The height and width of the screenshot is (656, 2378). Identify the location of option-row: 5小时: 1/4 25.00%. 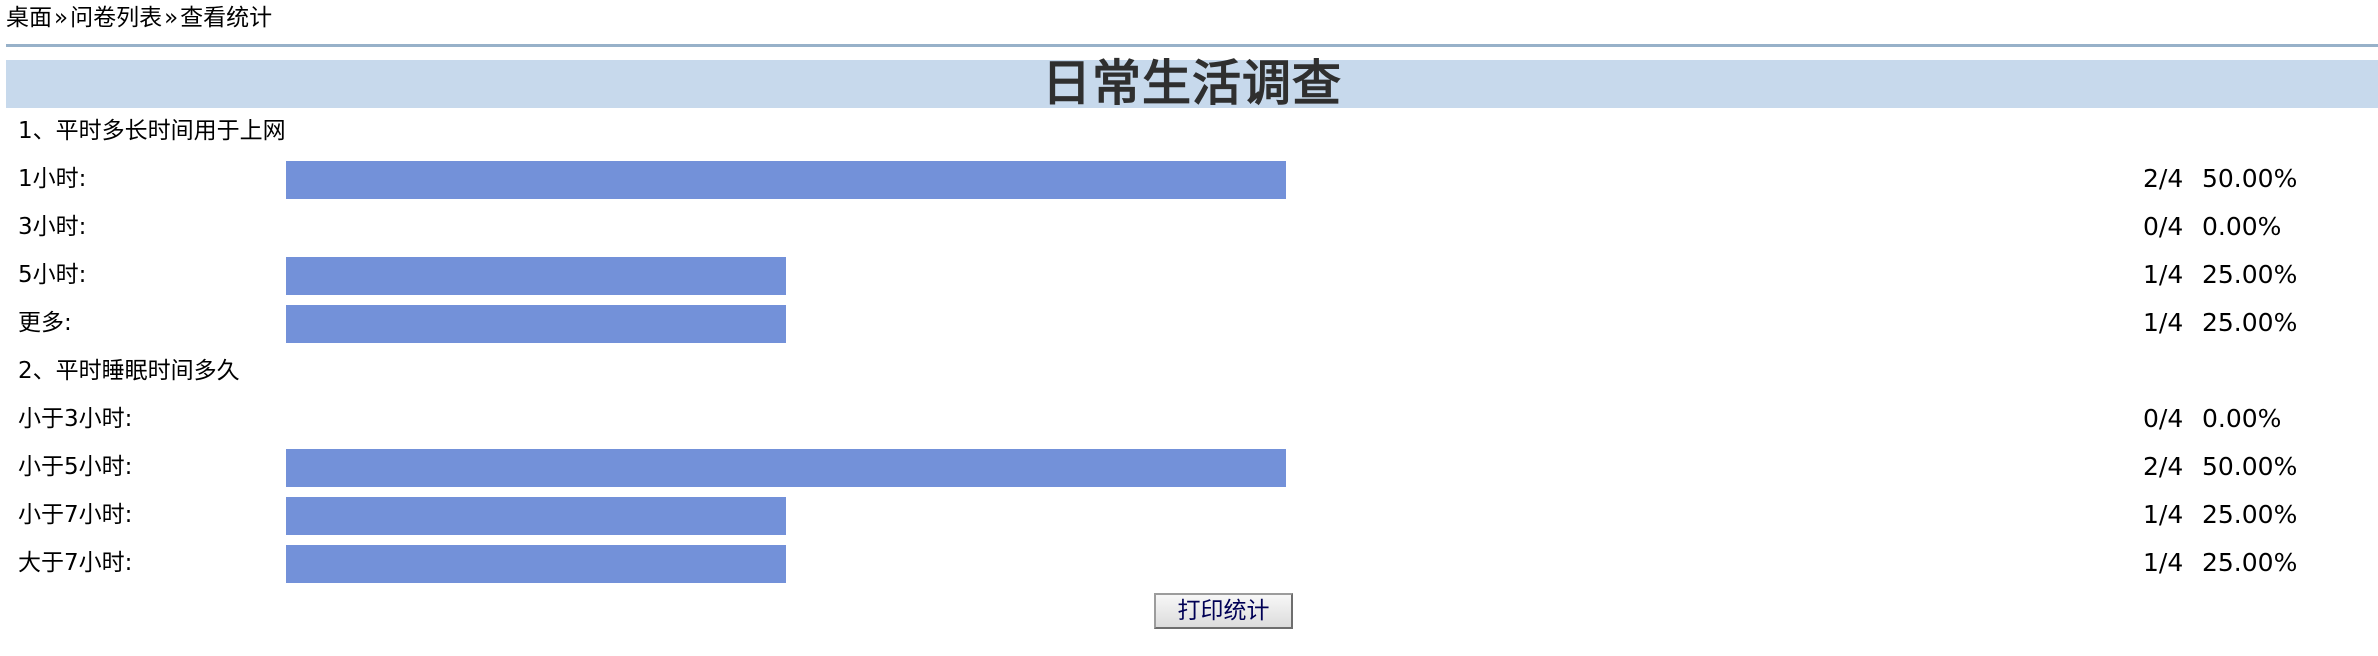
(1189, 275).